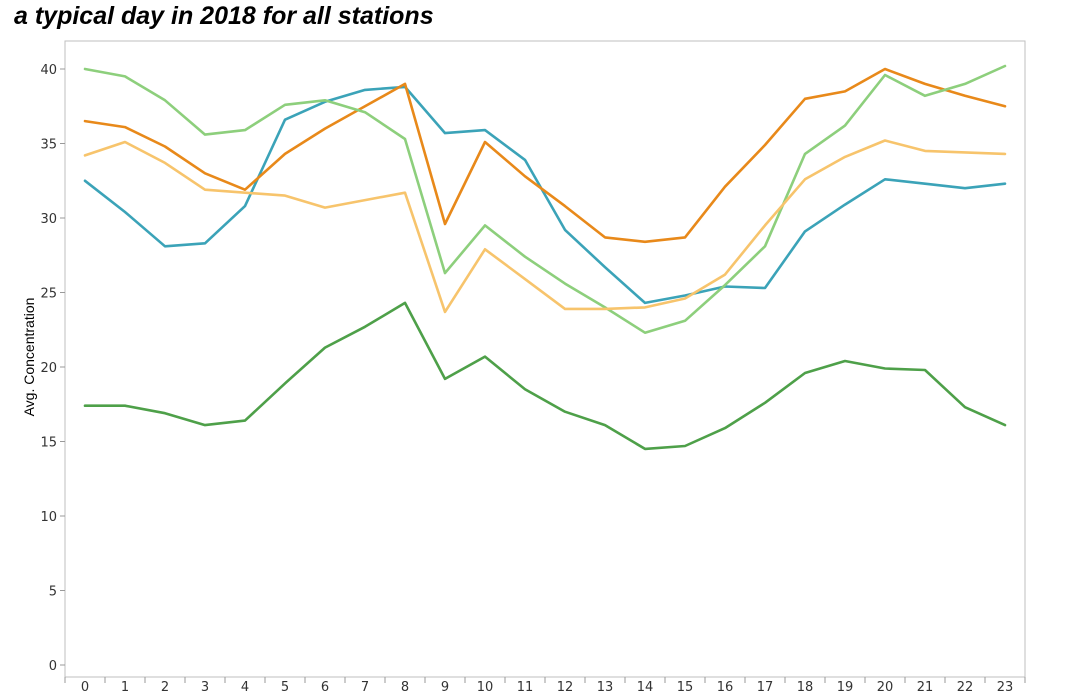 This screenshot has height=698, width=1087. What do you see at coordinates (48, 294) in the screenshot?
I see `y-tick-label: 25` at bounding box center [48, 294].